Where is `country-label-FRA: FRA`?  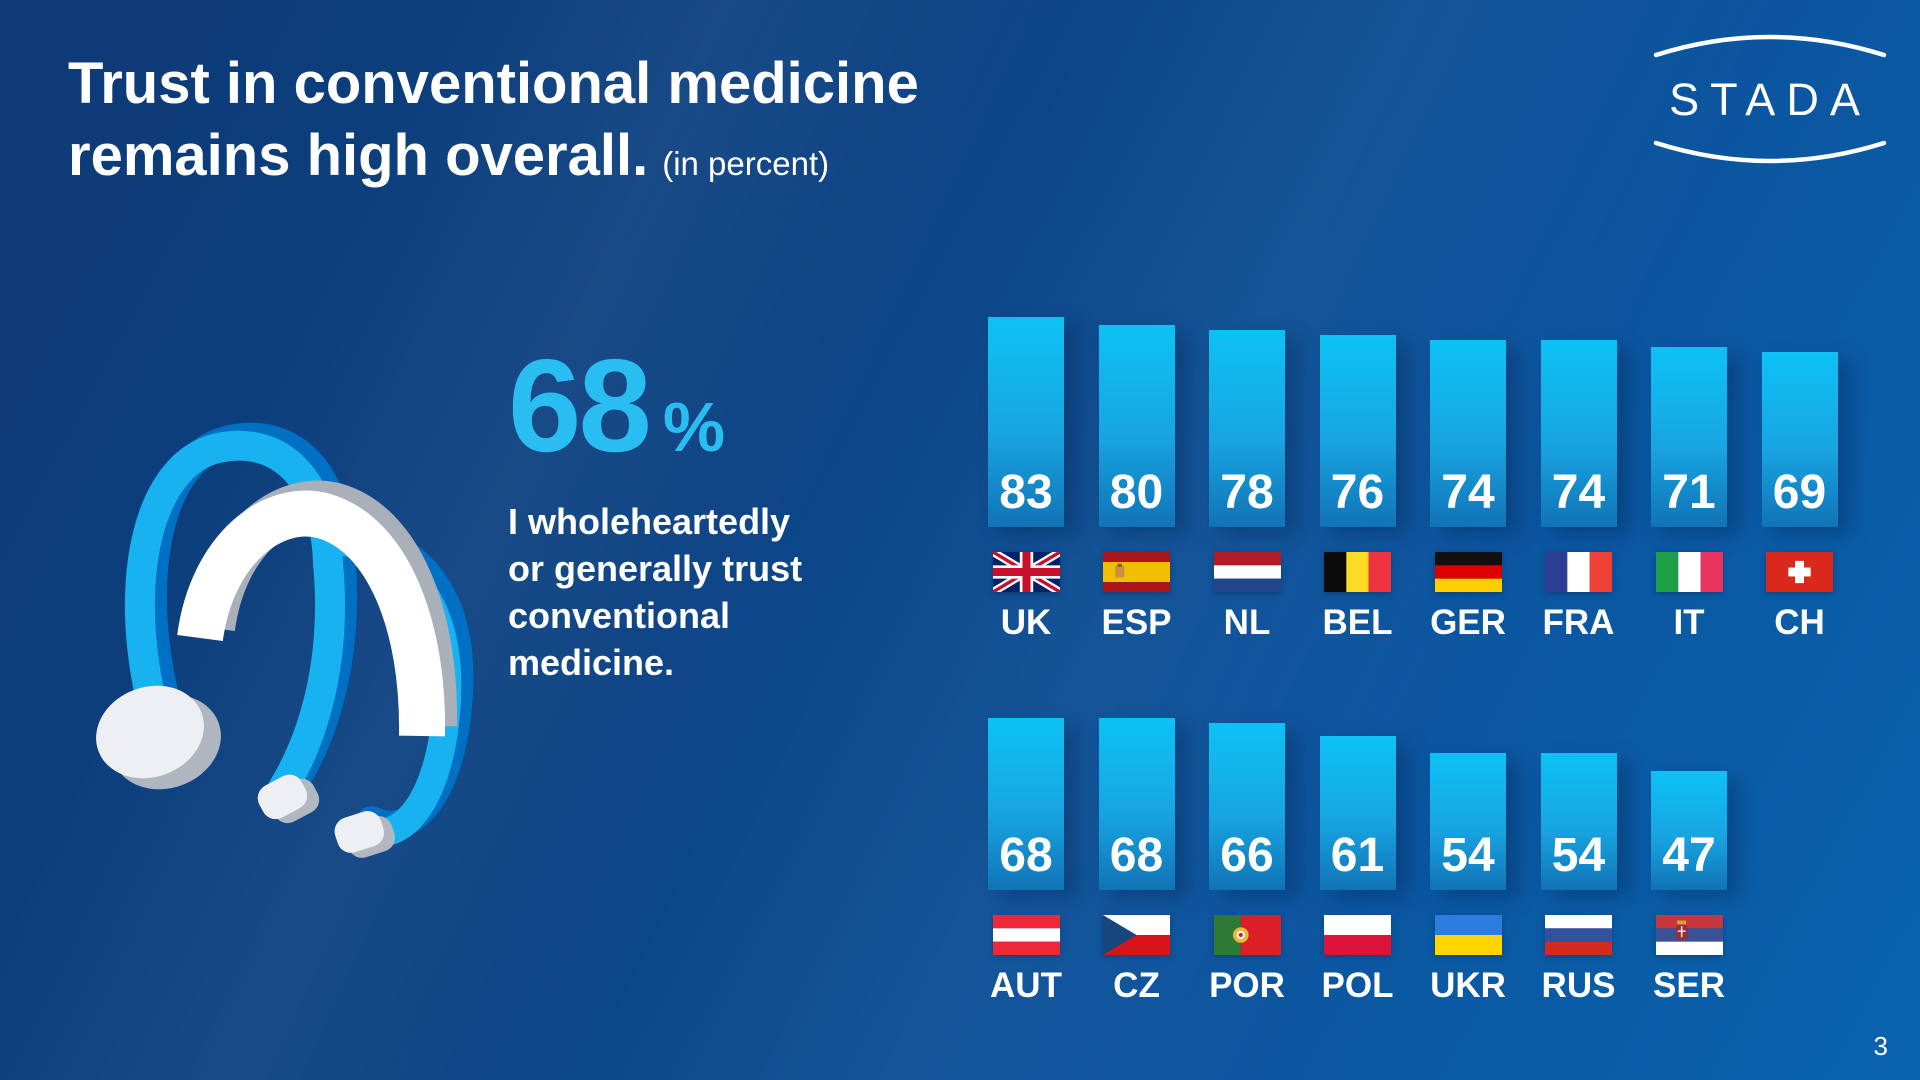
country-label-FRA: FRA is located at coordinates (1578, 622).